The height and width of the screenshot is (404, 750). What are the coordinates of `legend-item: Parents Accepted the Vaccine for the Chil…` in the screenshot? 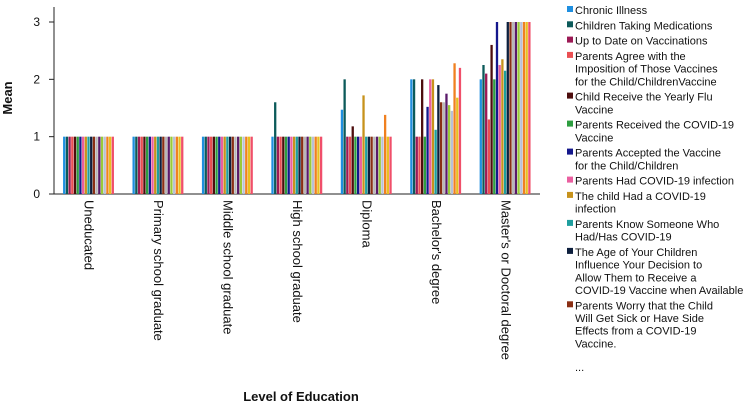 It's located at (644, 160).